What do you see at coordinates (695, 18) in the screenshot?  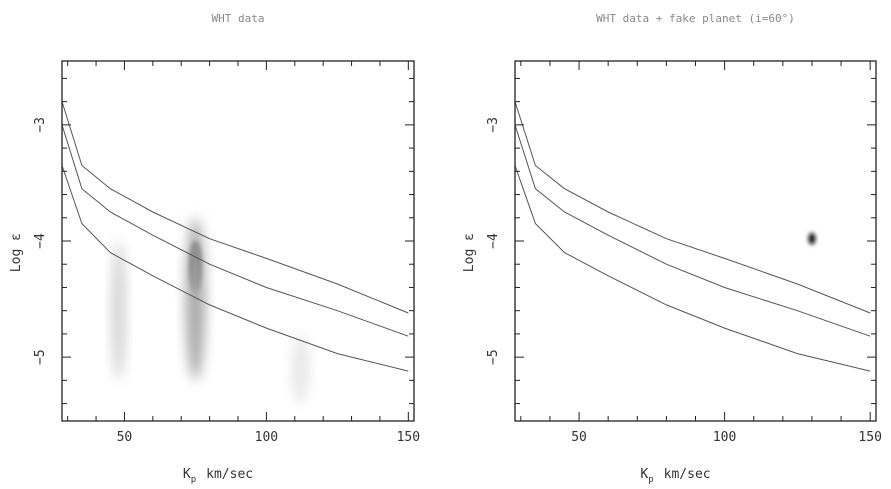 I see `panel-2-title: WHT data + fake planet (i=60°)` at bounding box center [695, 18].